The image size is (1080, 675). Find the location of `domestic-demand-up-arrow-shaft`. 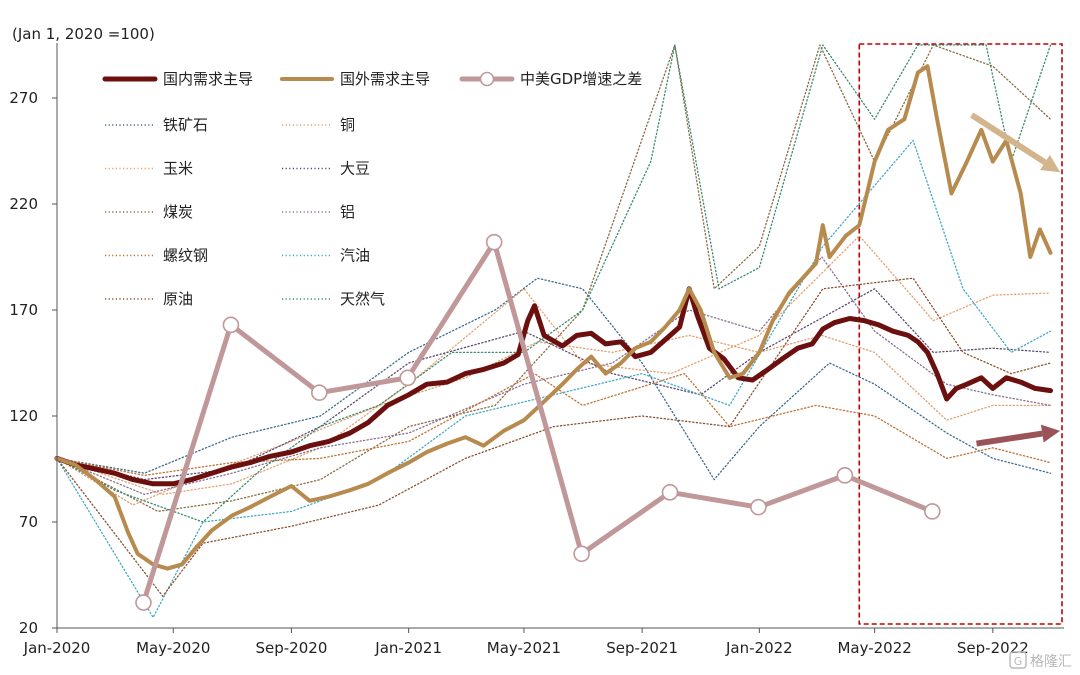

domestic-demand-up-arrow-shaft is located at coordinates (1009, 438).